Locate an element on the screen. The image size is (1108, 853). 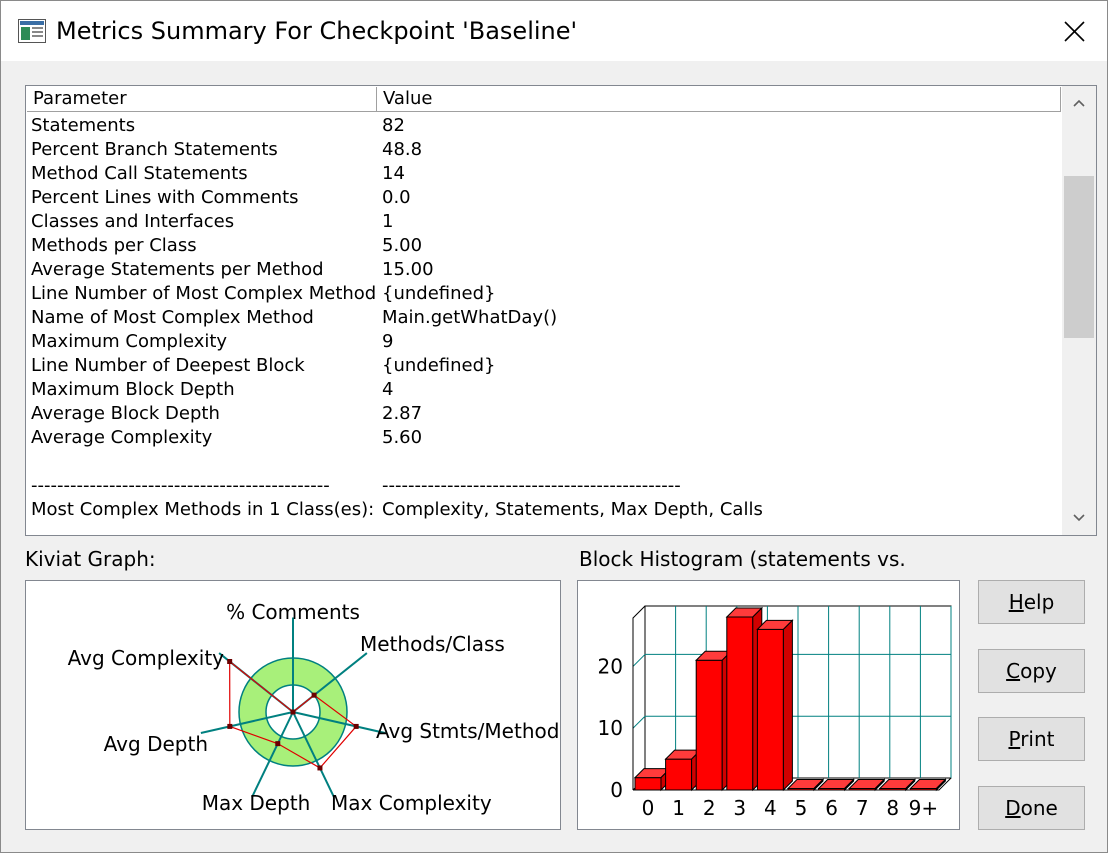
table-row: Percent Branch Statements 48.8 is located at coordinates (546, 150).